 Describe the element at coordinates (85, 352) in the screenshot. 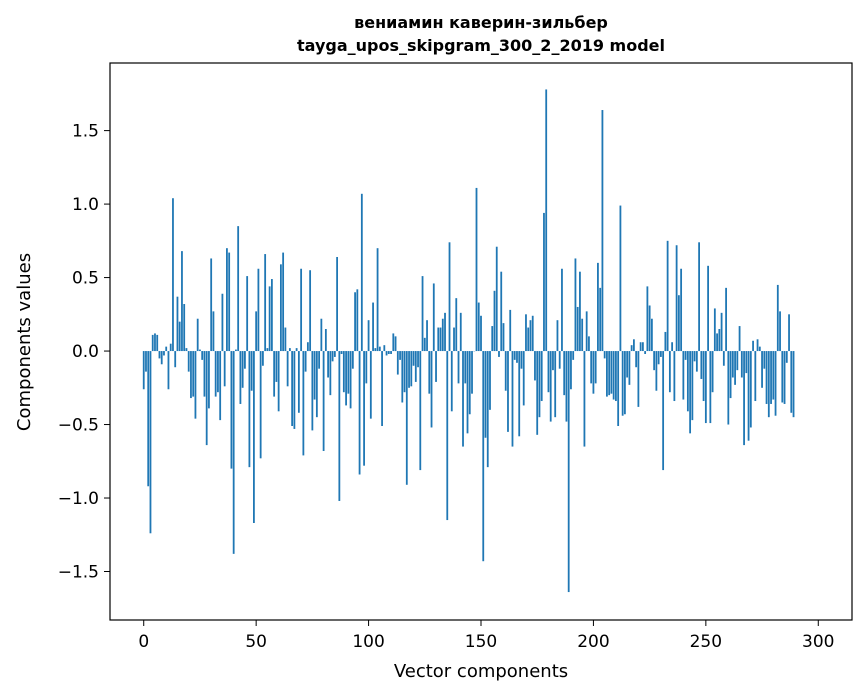

I see `y-tick-label: 0.0` at that location.